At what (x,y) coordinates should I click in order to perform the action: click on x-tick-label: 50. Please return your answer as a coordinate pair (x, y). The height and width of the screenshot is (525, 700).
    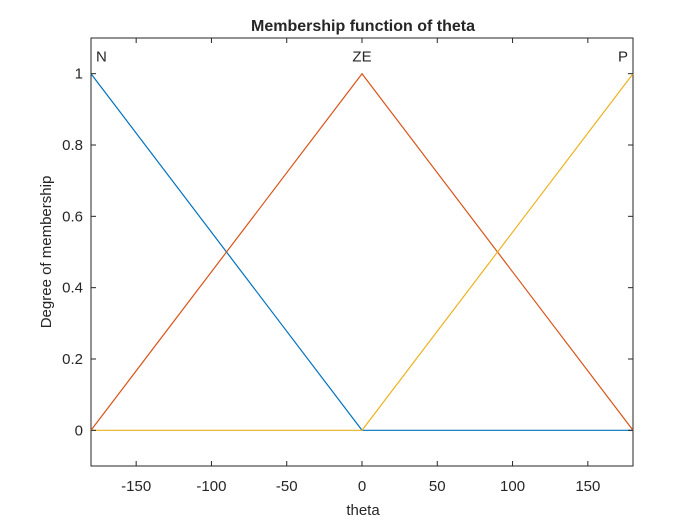
    Looking at the image, I should click on (437, 486).